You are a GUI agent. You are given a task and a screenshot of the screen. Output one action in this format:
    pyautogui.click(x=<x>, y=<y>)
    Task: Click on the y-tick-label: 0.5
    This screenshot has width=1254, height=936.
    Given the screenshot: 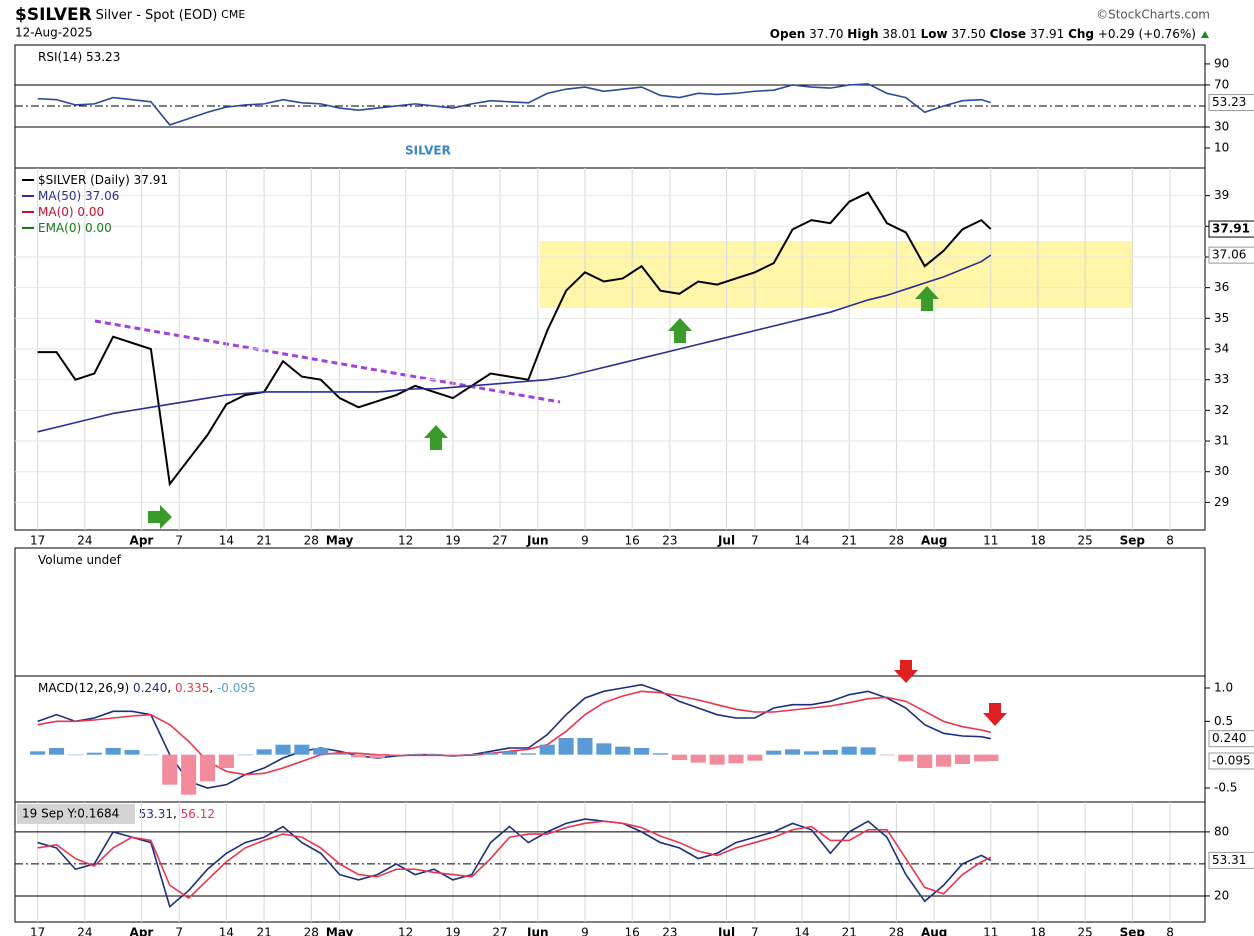 What is the action you would take?
    pyautogui.click(x=1223, y=721)
    